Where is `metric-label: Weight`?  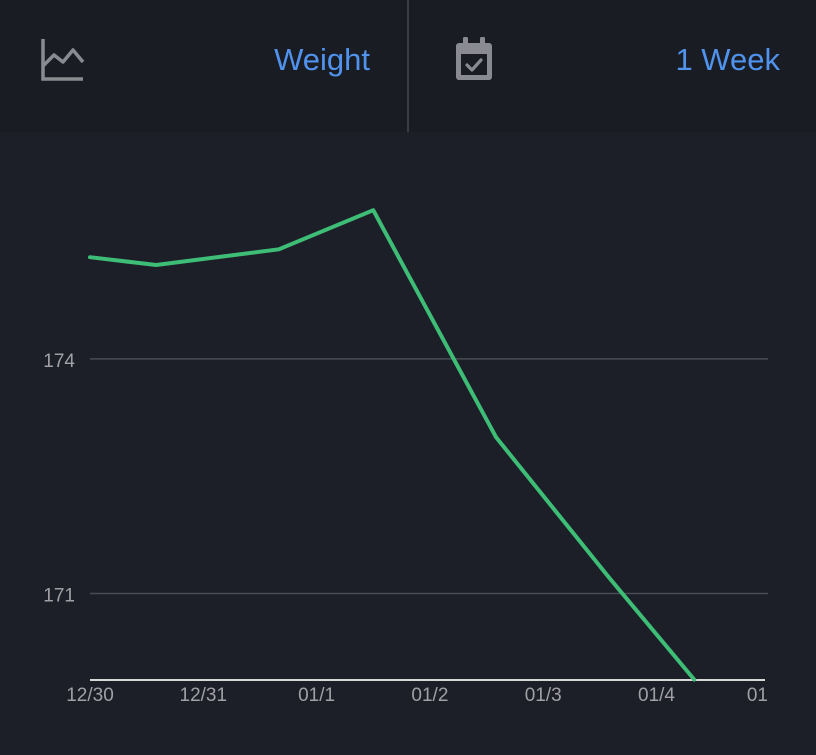 metric-label: Weight is located at coordinates (322, 59).